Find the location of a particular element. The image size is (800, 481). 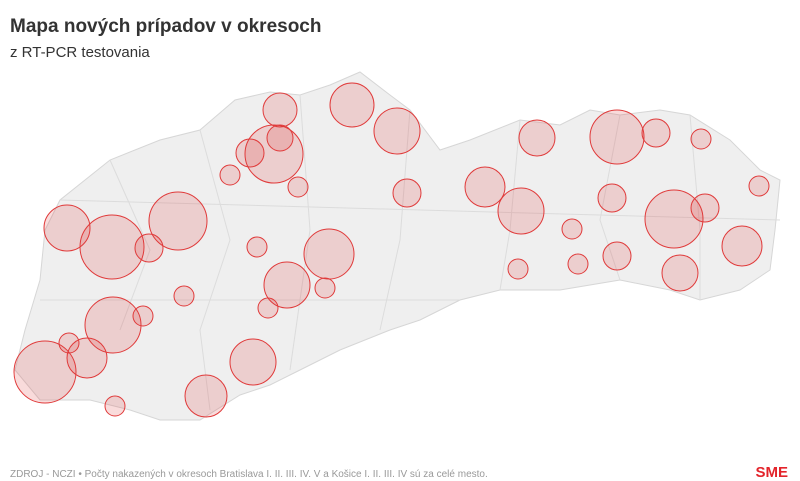

subtitle: z RT-PCR testovania is located at coordinates (80, 52).